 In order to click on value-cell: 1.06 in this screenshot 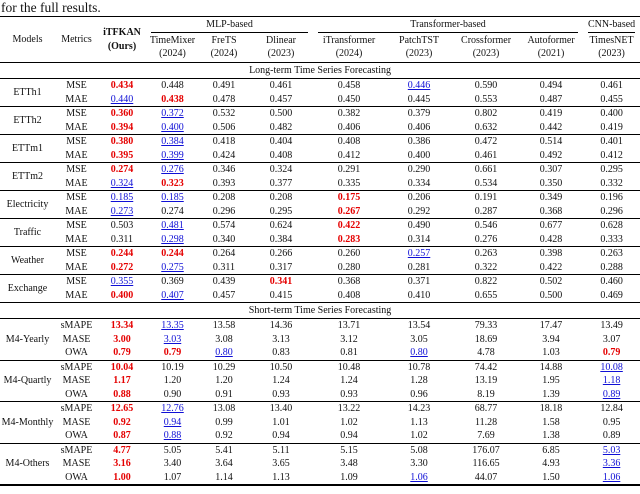, I will do `click(611, 477)`.